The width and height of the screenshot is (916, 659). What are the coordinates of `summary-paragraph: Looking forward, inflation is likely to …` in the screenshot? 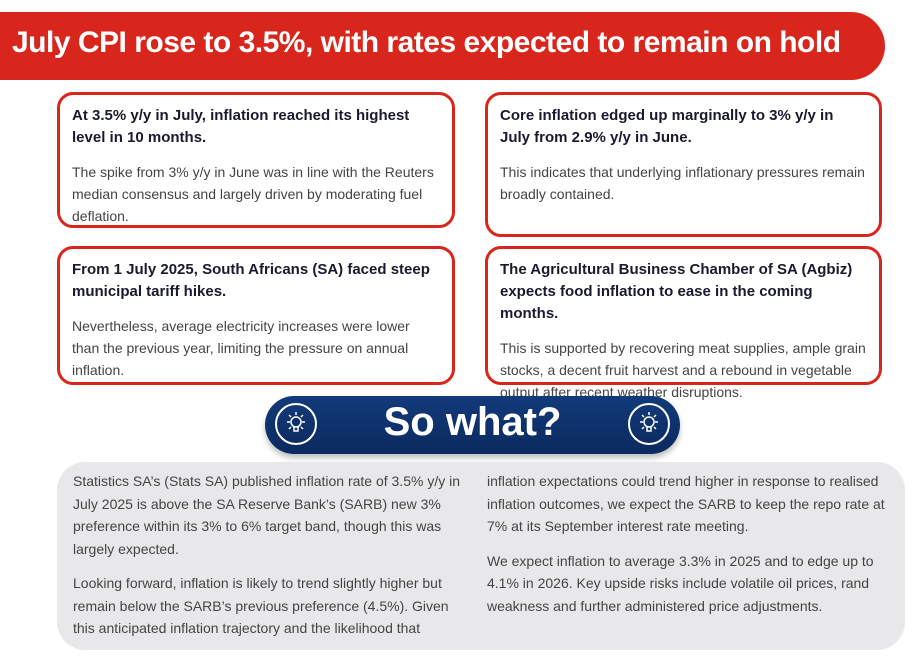 It's located at (261, 605).